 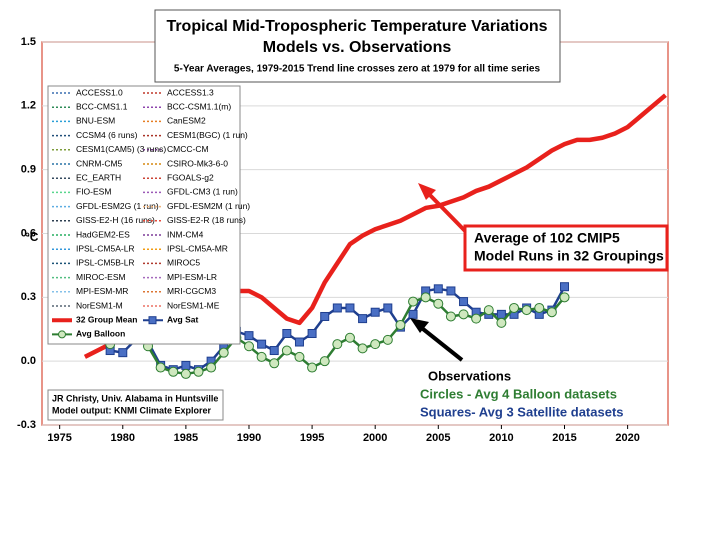 I want to click on x-tick-label: 1980, so click(x=123, y=438).